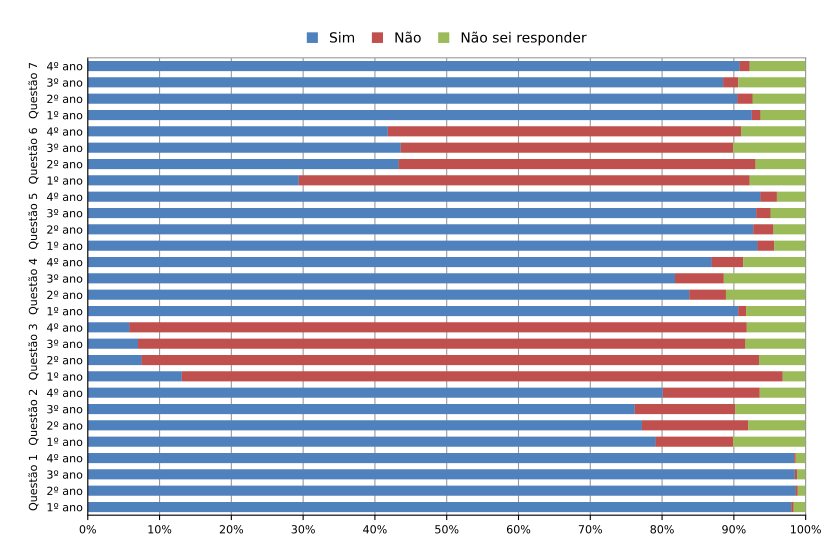 The width and height of the screenshot is (828, 551). What do you see at coordinates (408, 37) in the screenshot?
I see `legend-label: Não` at bounding box center [408, 37].